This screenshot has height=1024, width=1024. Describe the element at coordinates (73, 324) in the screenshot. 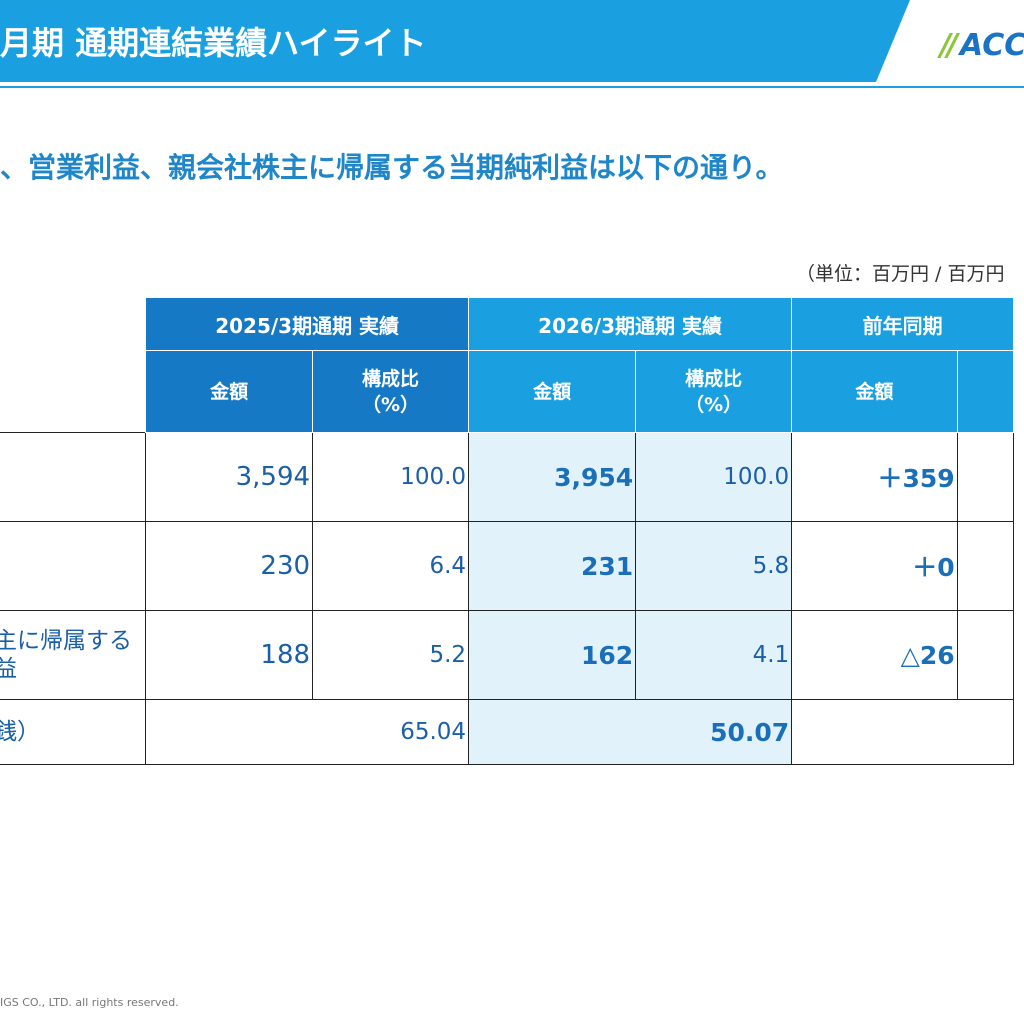

I see `table-corner` at that location.